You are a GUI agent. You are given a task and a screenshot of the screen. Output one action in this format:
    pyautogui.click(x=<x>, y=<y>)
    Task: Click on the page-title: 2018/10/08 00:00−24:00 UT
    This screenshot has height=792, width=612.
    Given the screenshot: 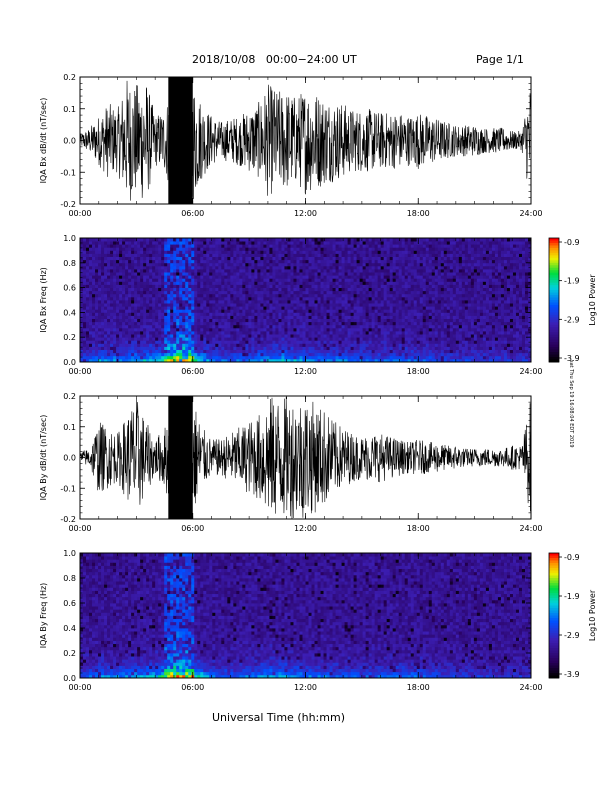 What is the action you would take?
    pyautogui.click(x=274, y=59)
    